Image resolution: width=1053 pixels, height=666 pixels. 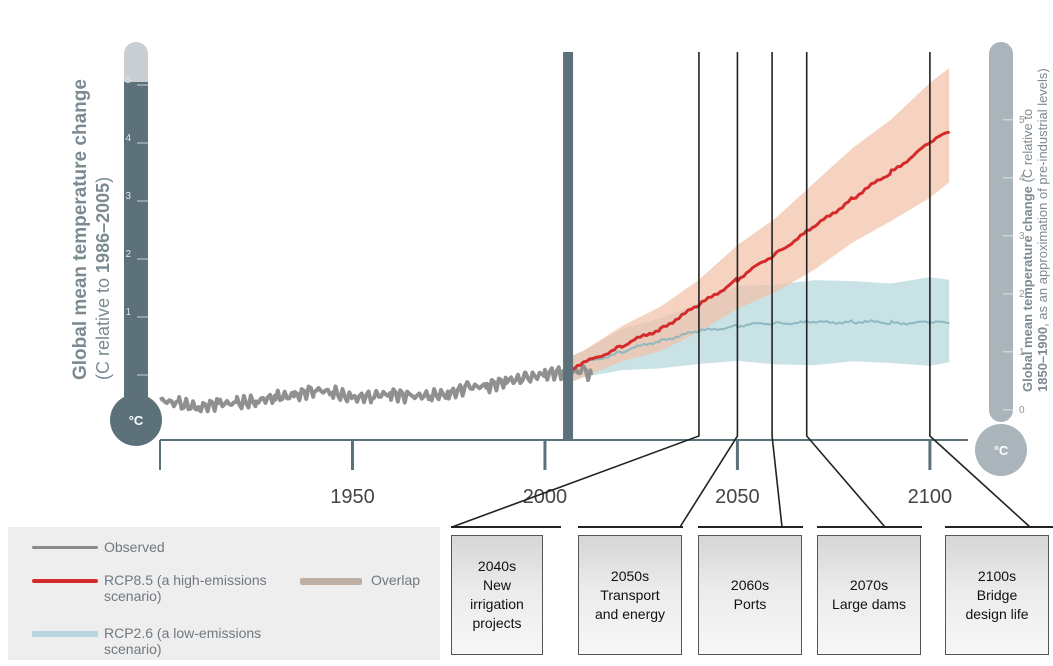 I want to click on card-line: 2060s, so click(x=750, y=585).